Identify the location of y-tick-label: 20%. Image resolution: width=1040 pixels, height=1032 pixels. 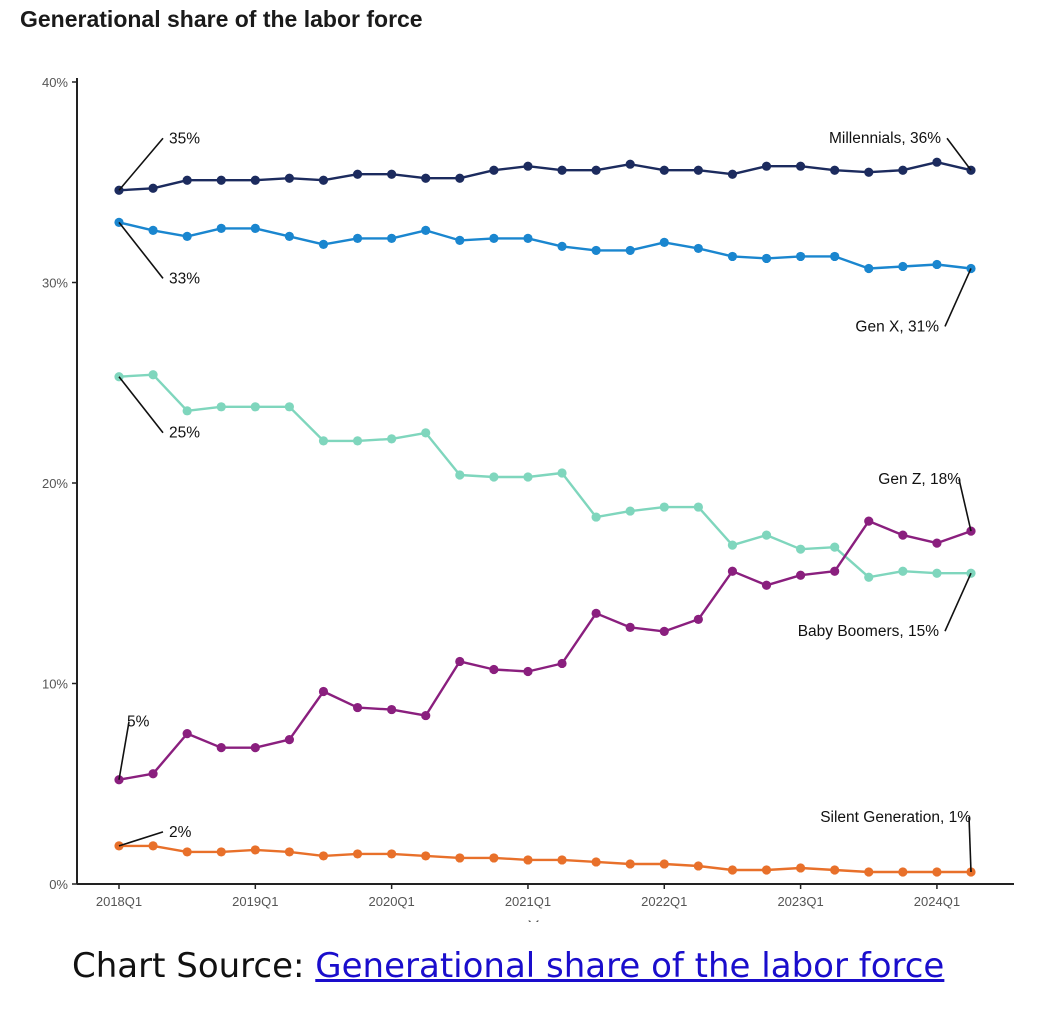
(55, 483).